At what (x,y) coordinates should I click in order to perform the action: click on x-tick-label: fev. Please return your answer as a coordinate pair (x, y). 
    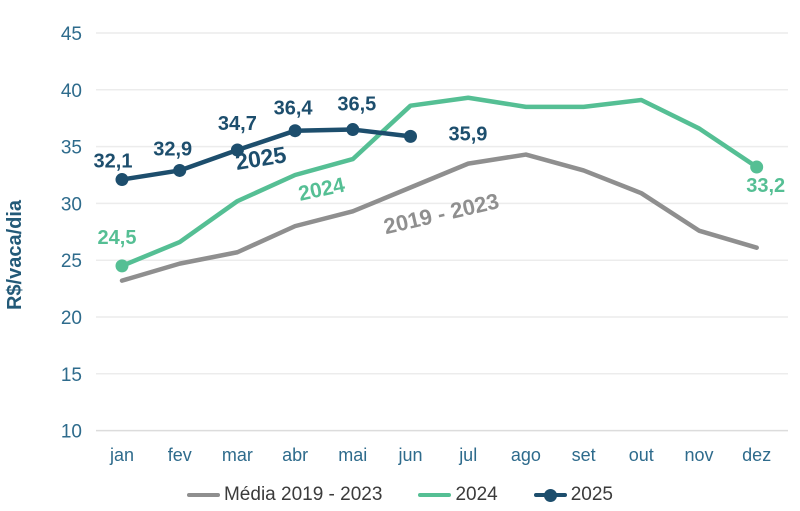
    Looking at the image, I should click on (180, 455).